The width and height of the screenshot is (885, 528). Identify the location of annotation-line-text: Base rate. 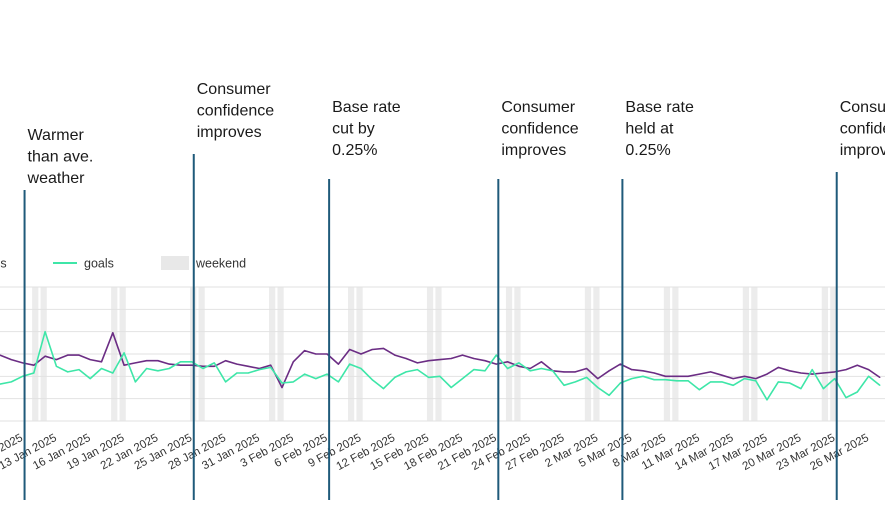
(659, 107).